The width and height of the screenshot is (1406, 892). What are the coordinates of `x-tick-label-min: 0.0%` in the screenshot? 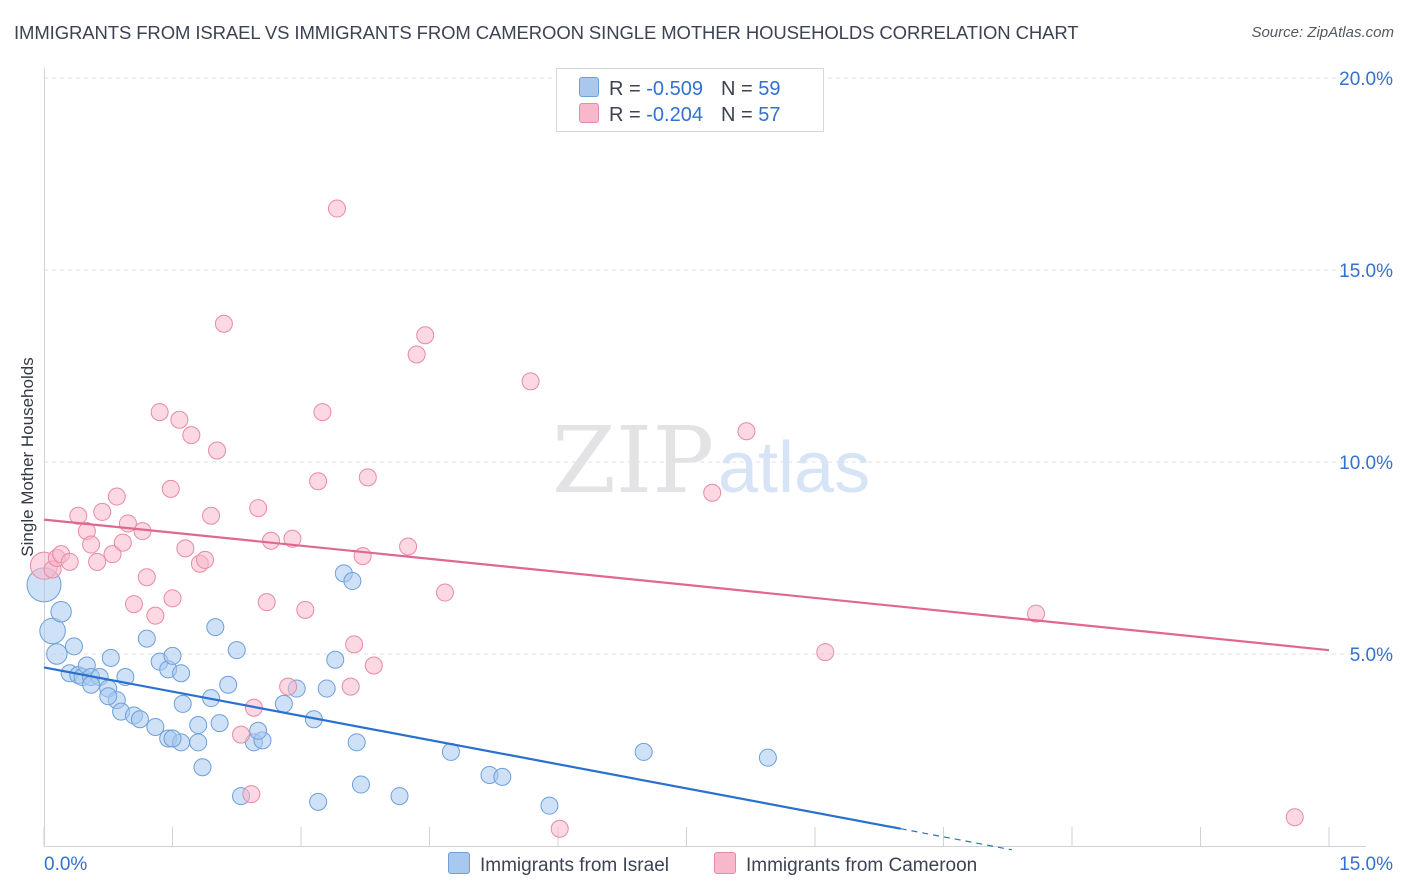 It's located at (65, 864).